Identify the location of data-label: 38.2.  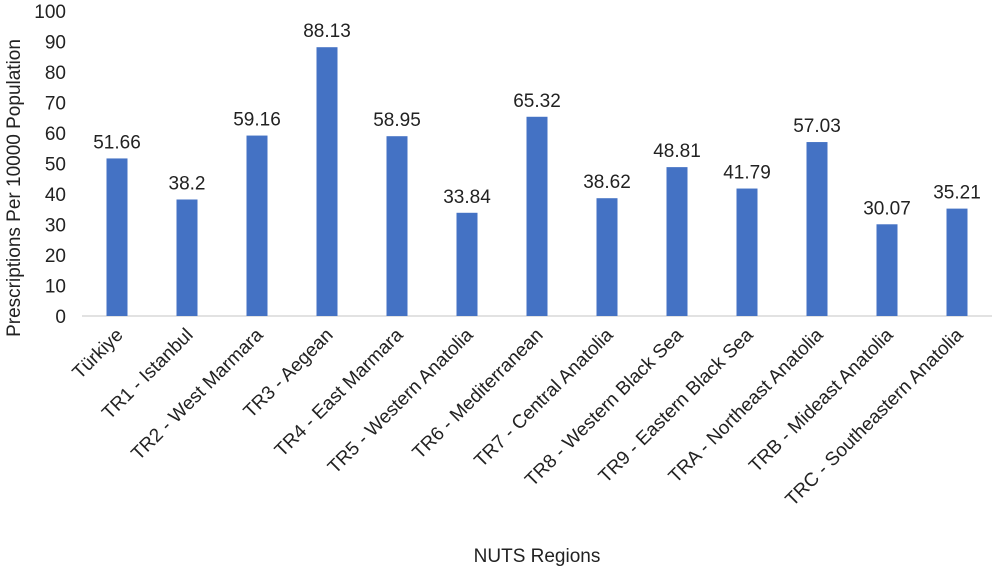
(187, 183).